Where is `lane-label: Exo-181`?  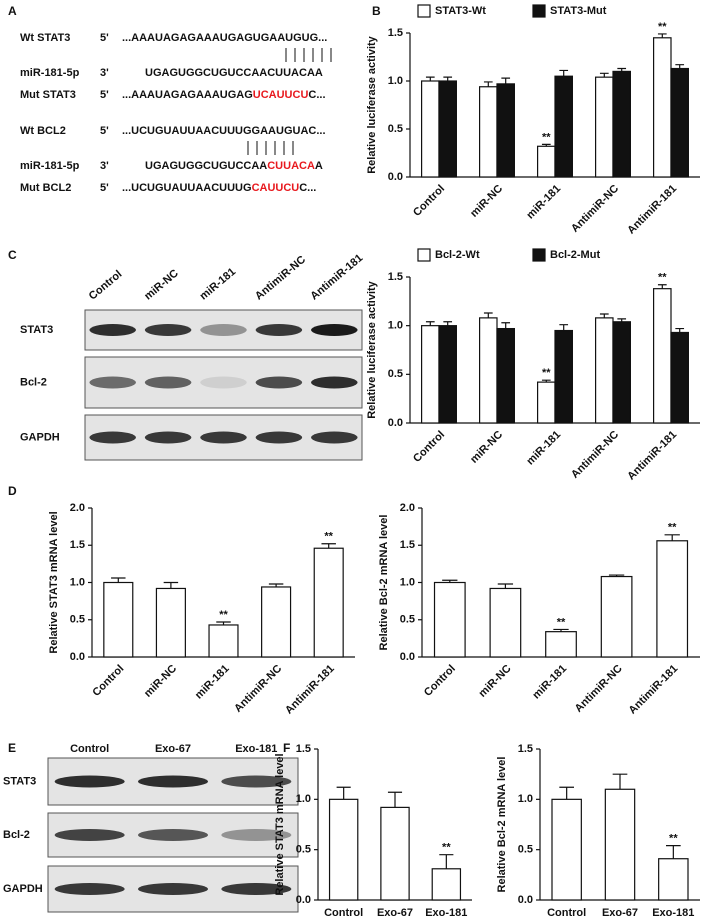 lane-label: Exo-181 is located at coordinates (256, 749).